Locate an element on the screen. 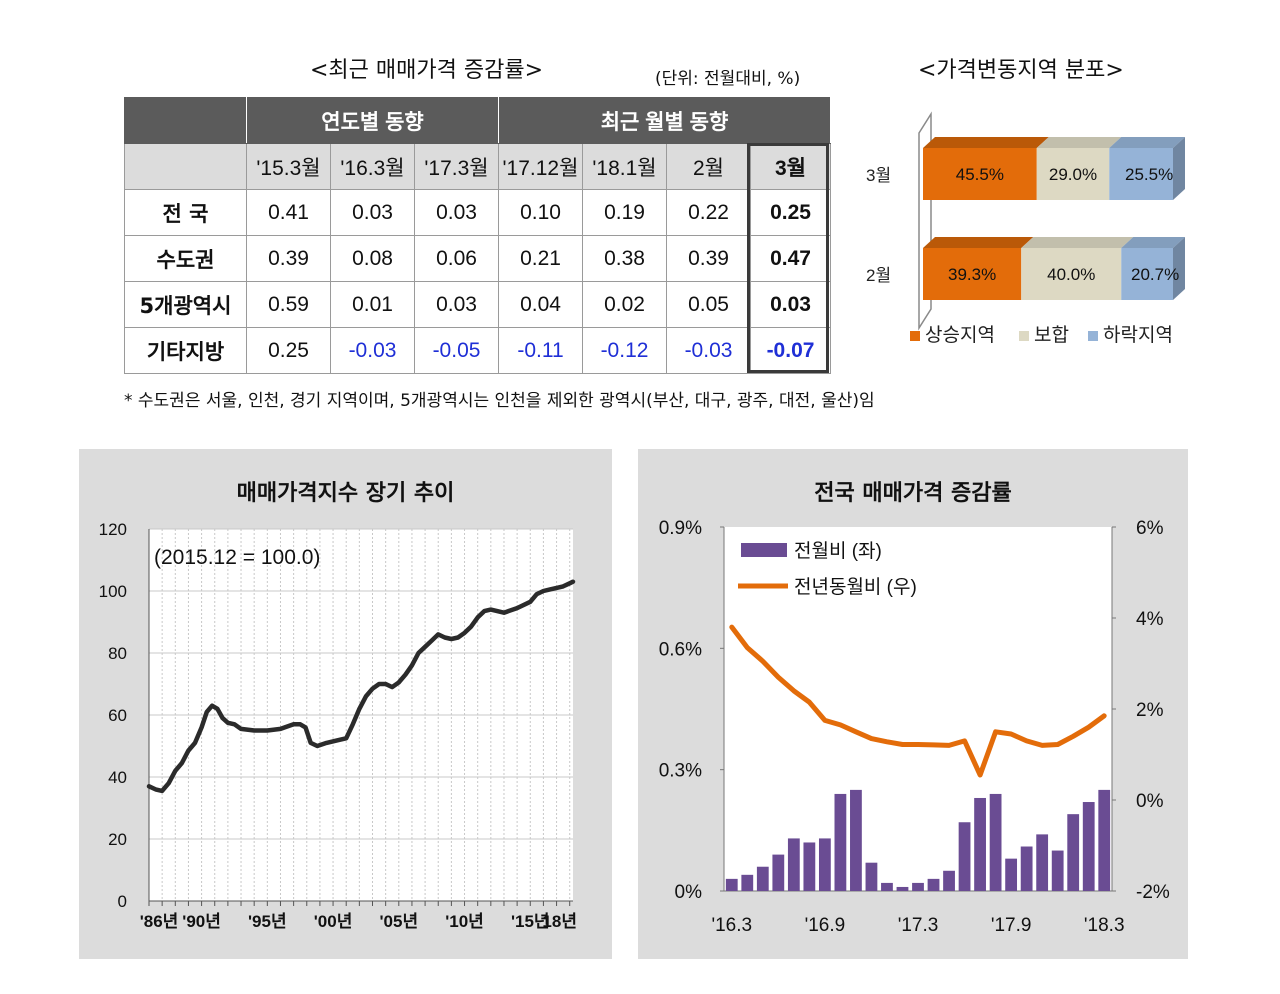 This screenshot has height=994, width=1280. rate-chart-title: 전국 매매가격 증감률 is located at coordinates (913, 493).